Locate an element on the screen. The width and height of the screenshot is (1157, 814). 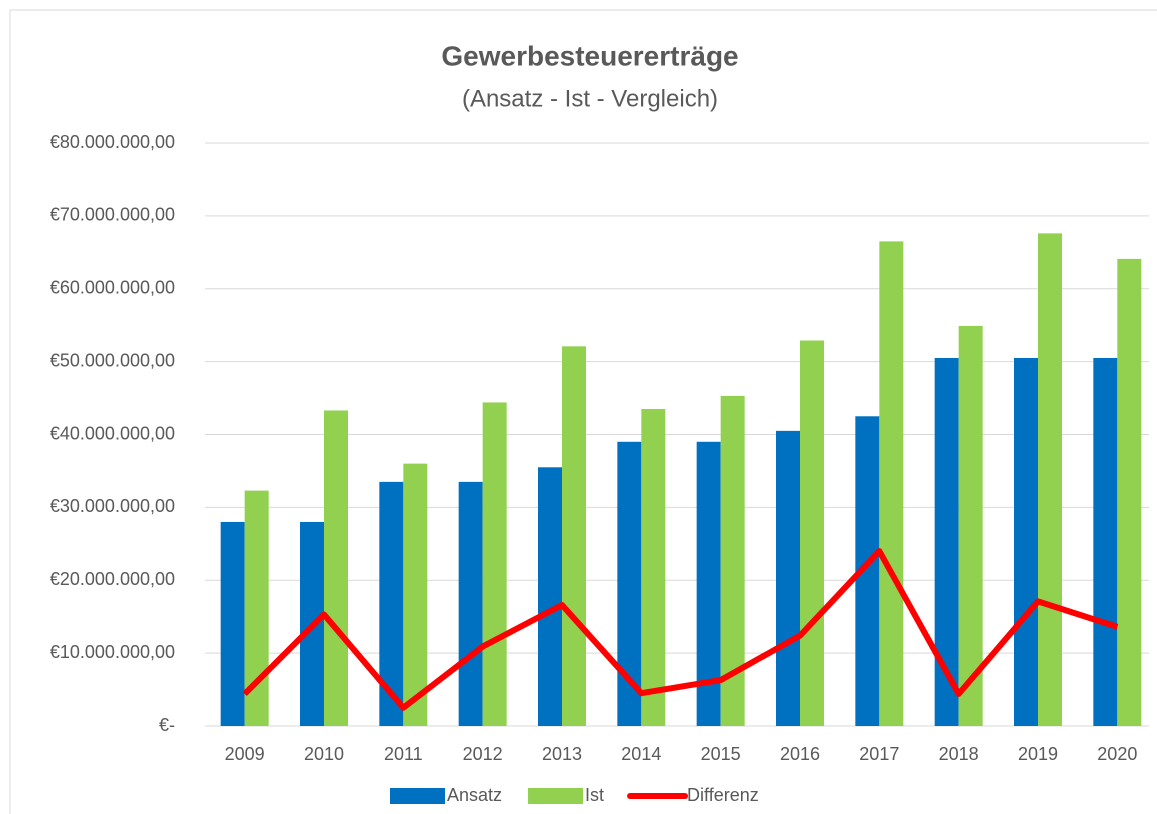
y-tick-label: €60.000.000,00 is located at coordinates (112, 288).